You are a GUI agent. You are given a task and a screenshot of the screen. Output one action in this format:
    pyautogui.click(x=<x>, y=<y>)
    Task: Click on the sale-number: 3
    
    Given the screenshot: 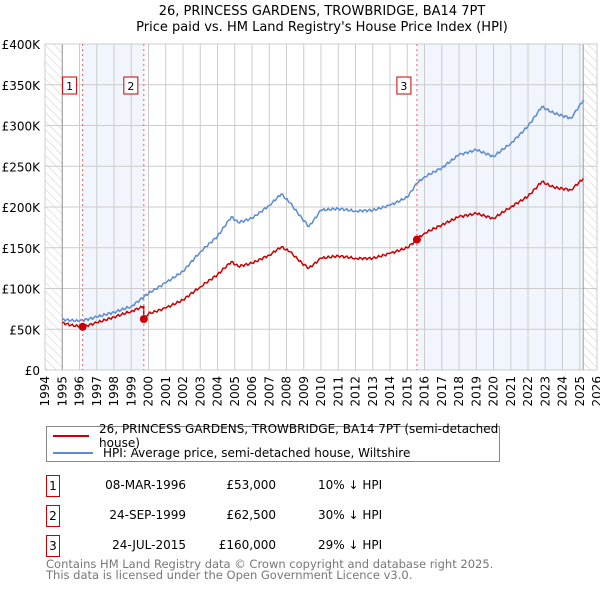 What is the action you would take?
    pyautogui.click(x=53, y=546)
    